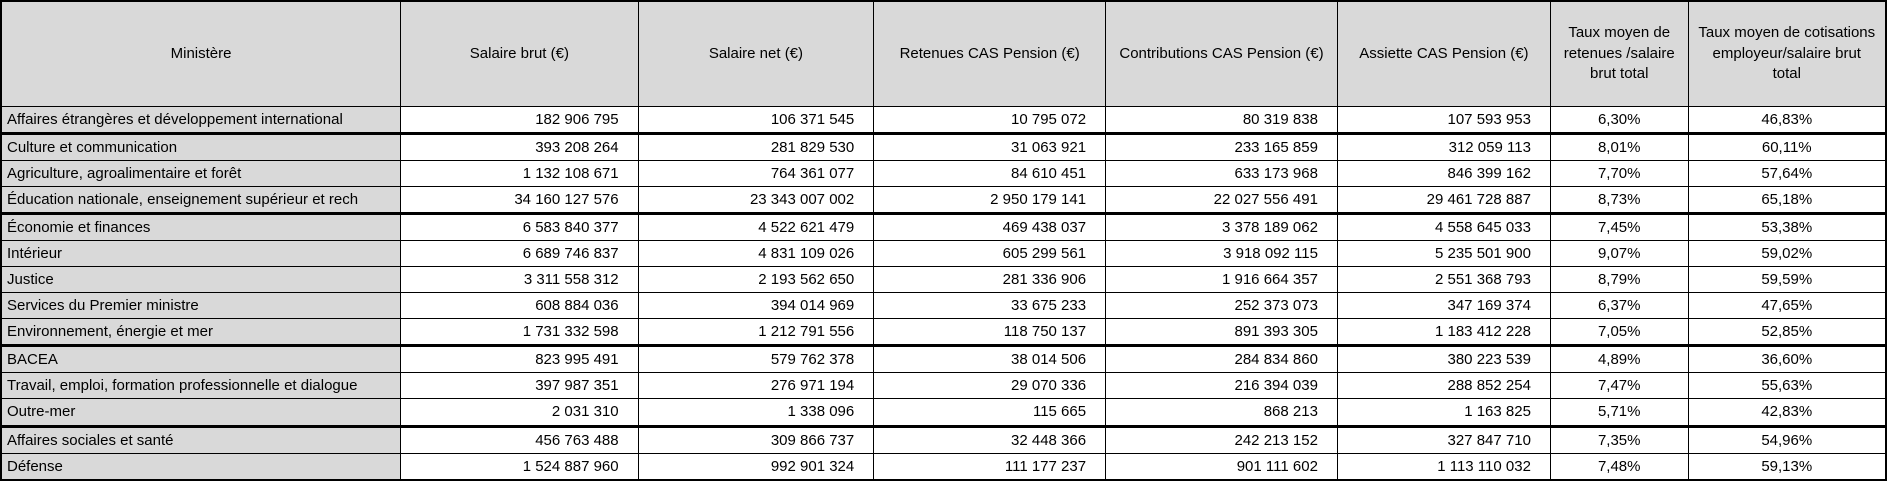  I want to click on value-cell-taux-retenues: 6,37%, so click(1619, 305).